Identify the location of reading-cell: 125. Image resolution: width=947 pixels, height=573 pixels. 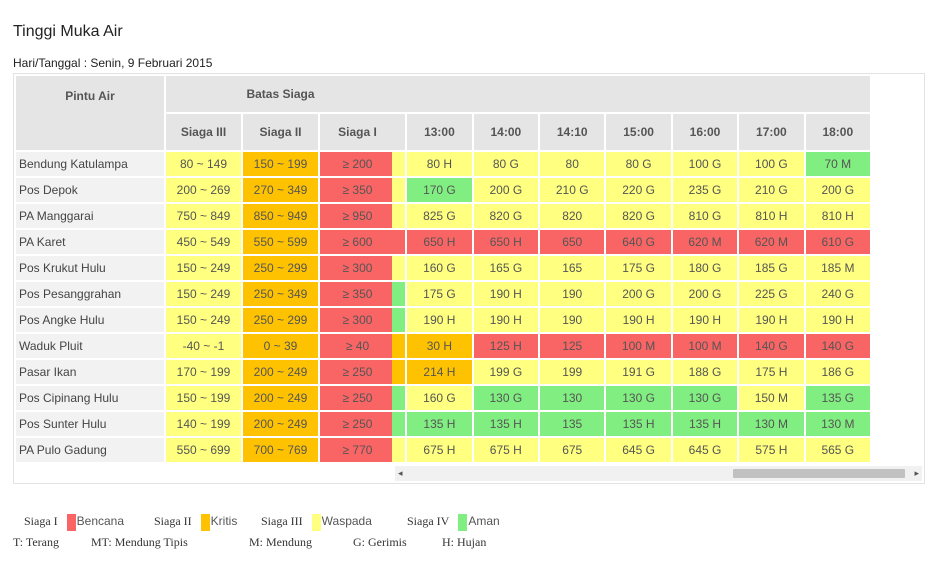
(572, 346).